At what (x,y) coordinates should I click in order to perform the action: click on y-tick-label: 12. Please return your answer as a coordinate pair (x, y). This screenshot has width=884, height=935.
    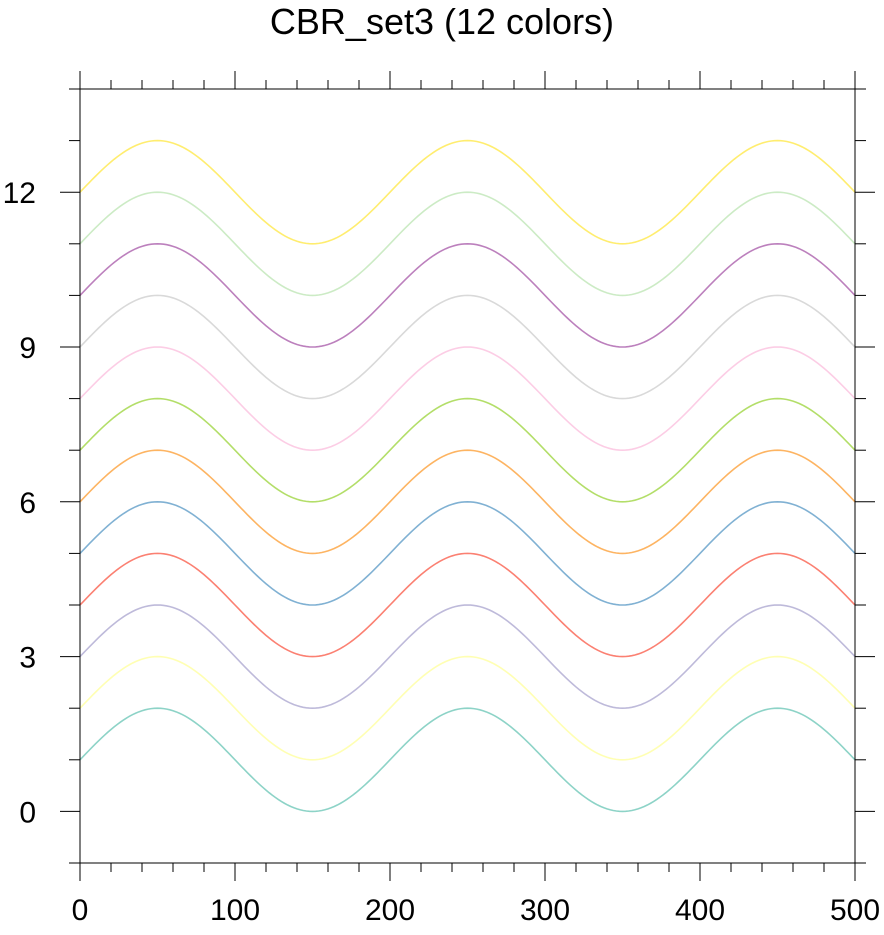
    Looking at the image, I should click on (19, 193).